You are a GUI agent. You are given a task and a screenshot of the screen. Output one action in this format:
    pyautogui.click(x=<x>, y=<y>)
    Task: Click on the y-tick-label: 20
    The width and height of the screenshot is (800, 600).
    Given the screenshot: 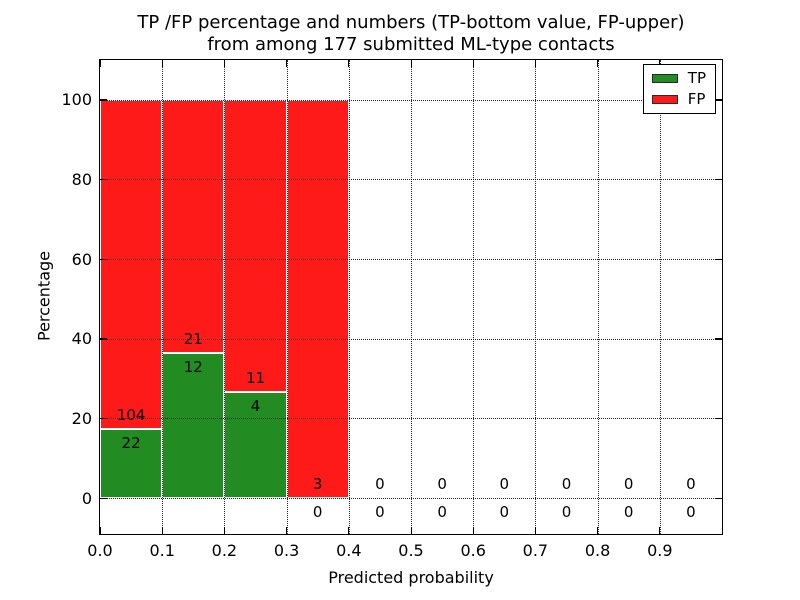 What is the action you would take?
    pyautogui.click(x=81, y=418)
    